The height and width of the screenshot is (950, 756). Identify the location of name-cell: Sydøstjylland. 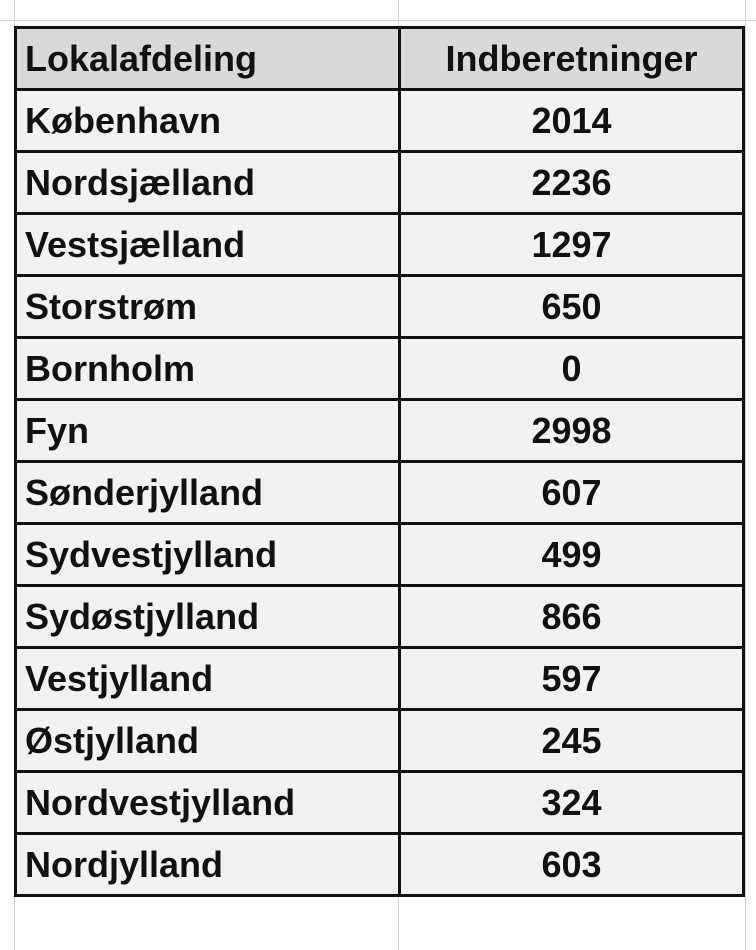
(207, 616).